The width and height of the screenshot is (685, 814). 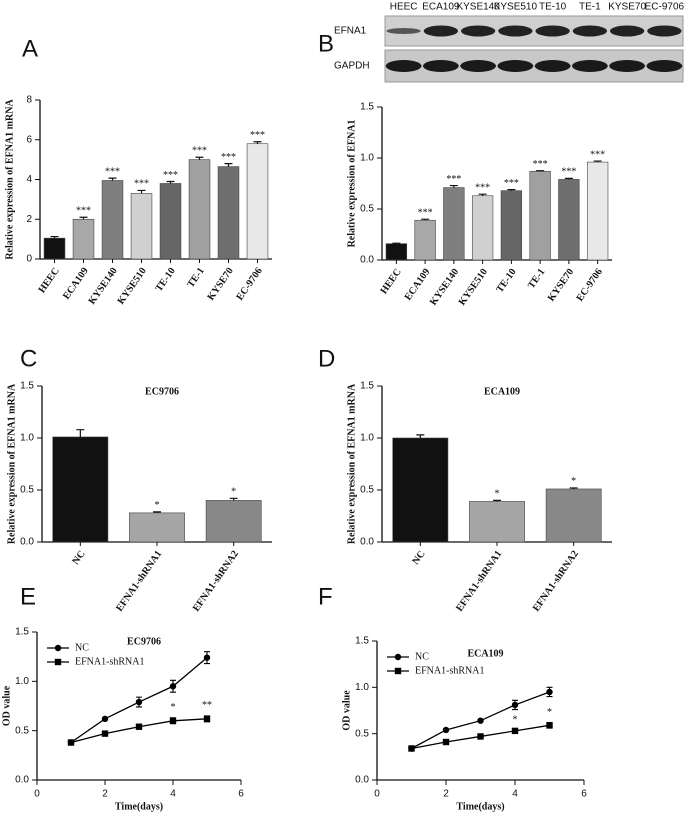 I want to click on panel-label: B, so click(x=326, y=43).